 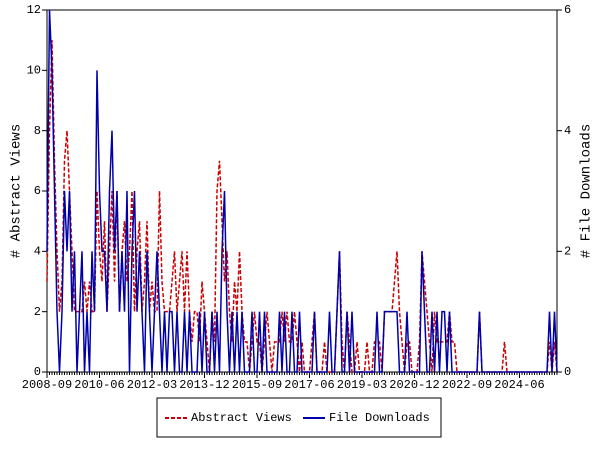 What do you see at coordinates (567, 10) in the screenshot?
I see `y2-tick-label: 6` at bounding box center [567, 10].